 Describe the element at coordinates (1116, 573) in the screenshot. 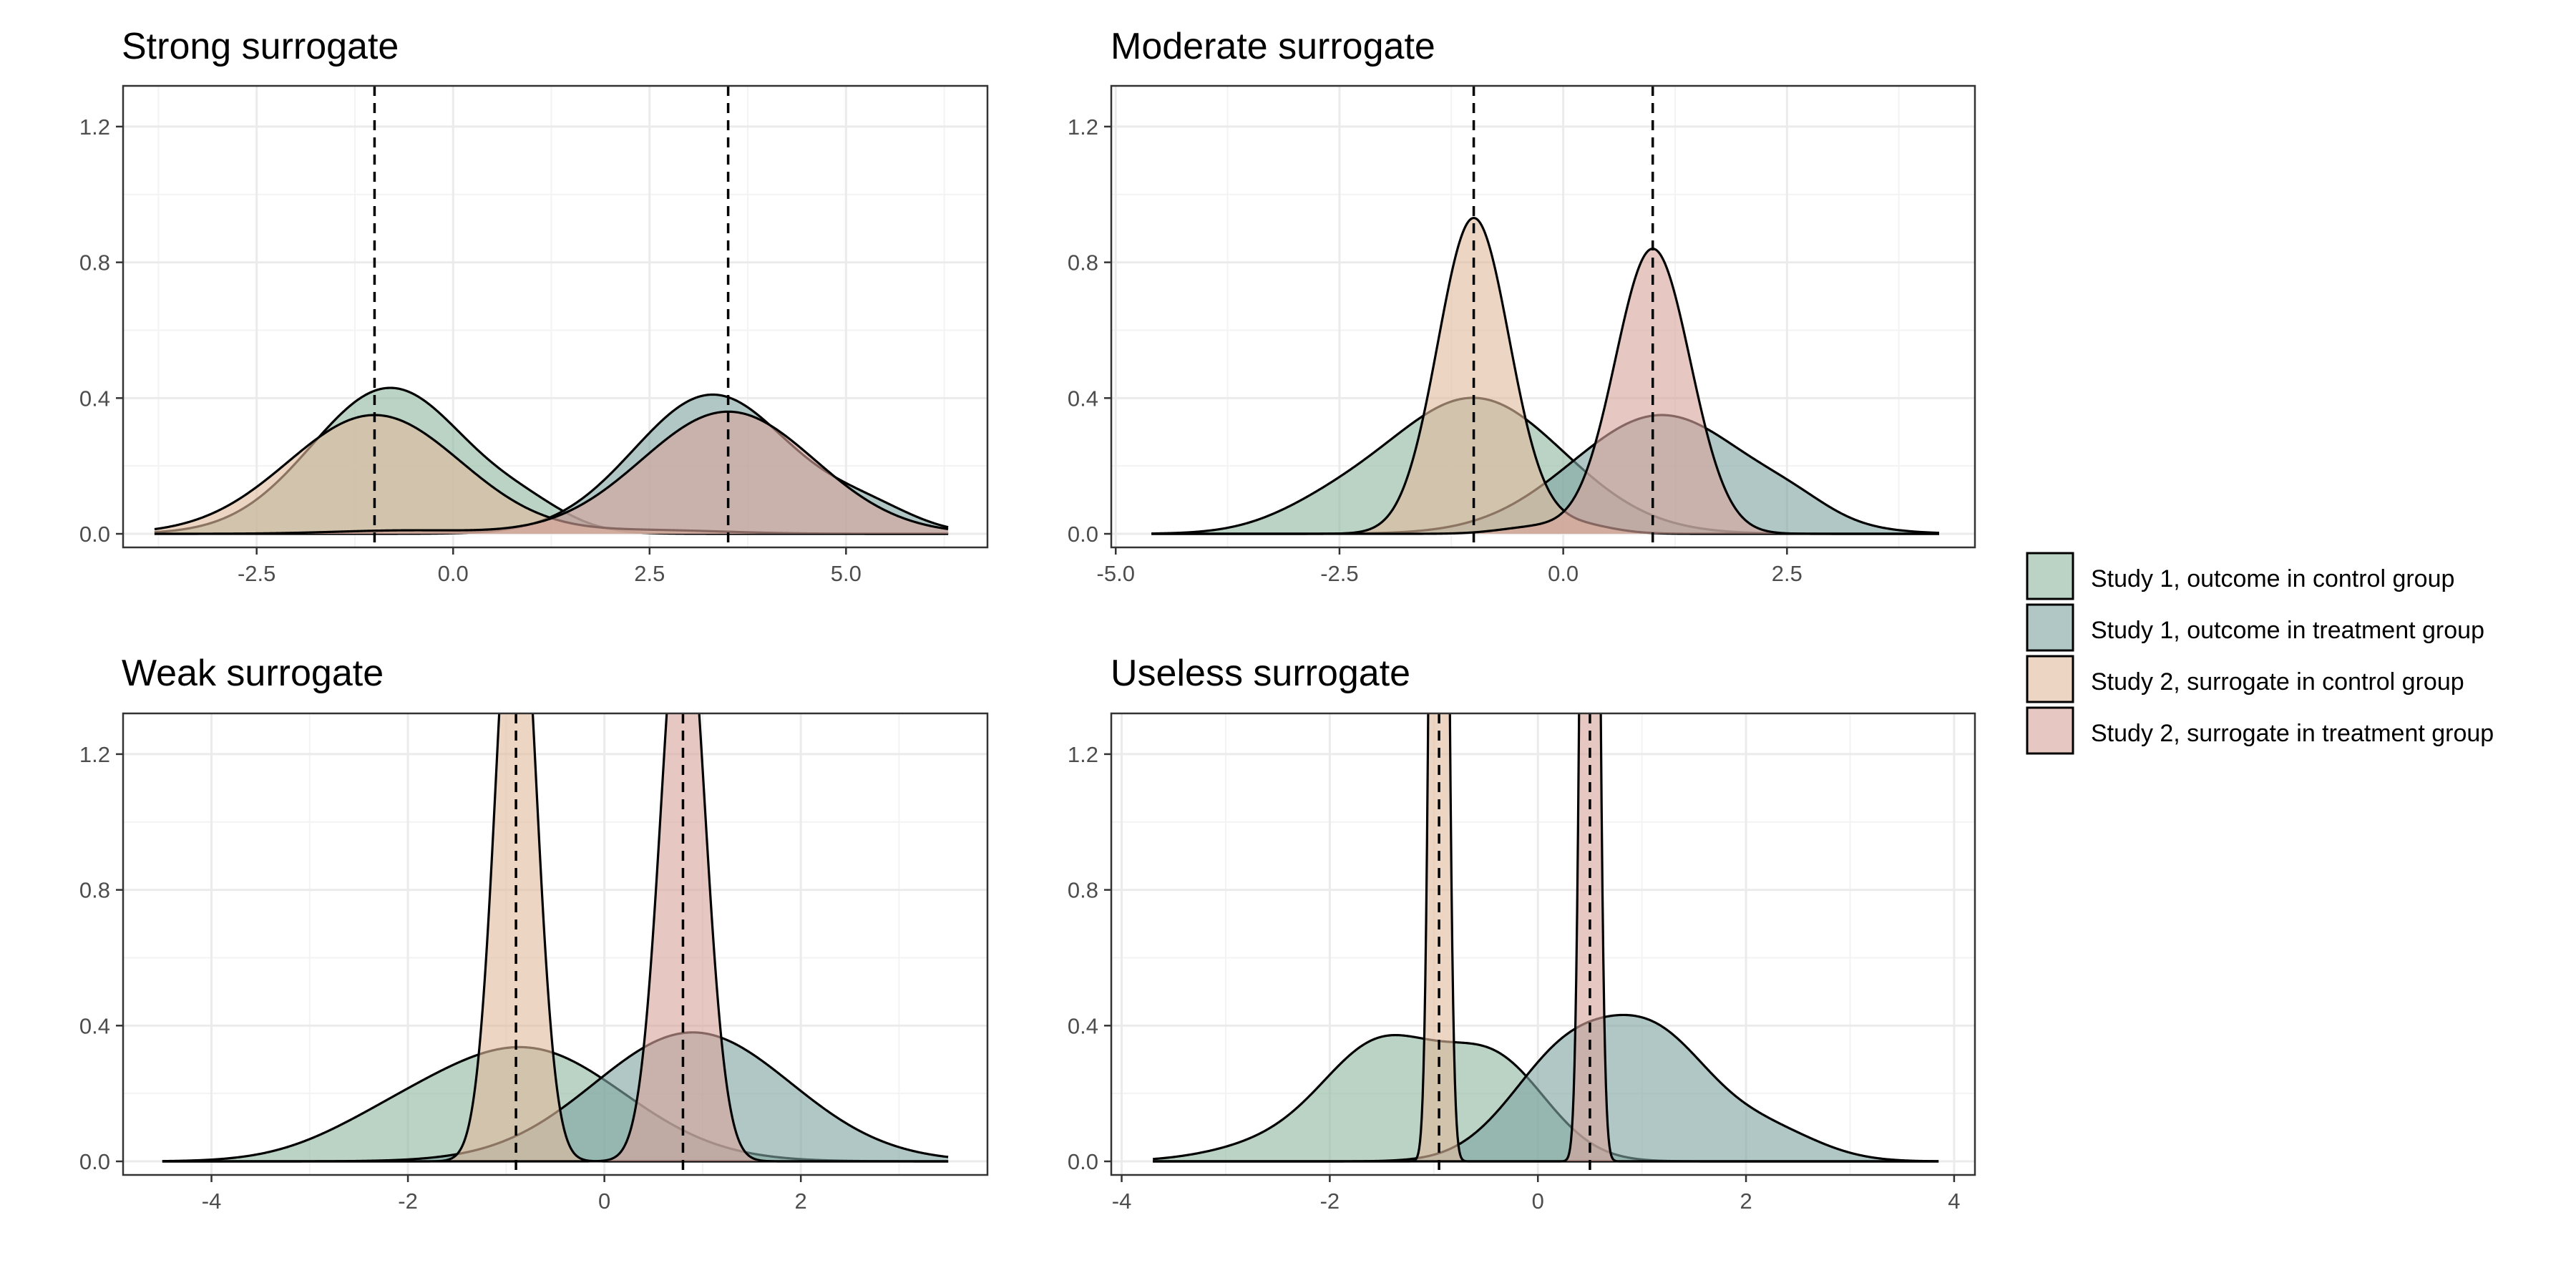

I see `x-tick-label: -5.0` at that location.